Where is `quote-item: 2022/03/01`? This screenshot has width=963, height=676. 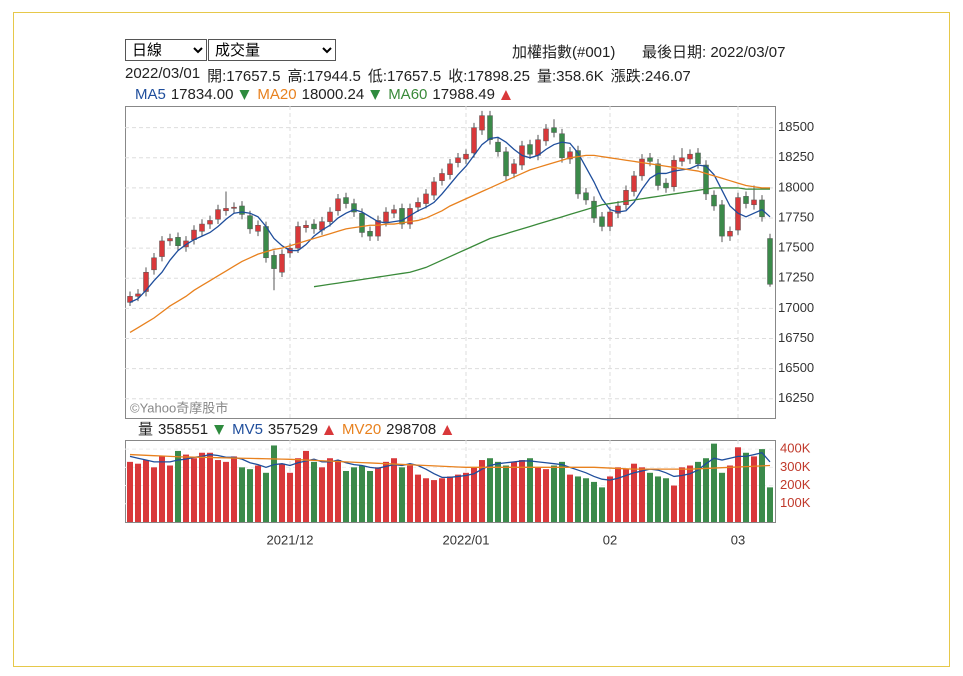 quote-item: 2022/03/01 is located at coordinates (163, 73).